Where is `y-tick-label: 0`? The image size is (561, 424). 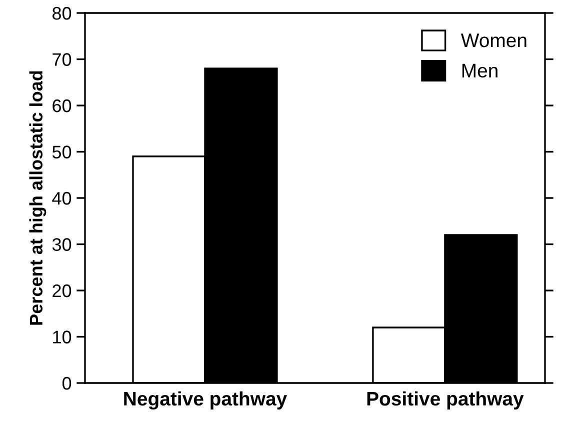 y-tick-label: 0 is located at coordinates (67, 383).